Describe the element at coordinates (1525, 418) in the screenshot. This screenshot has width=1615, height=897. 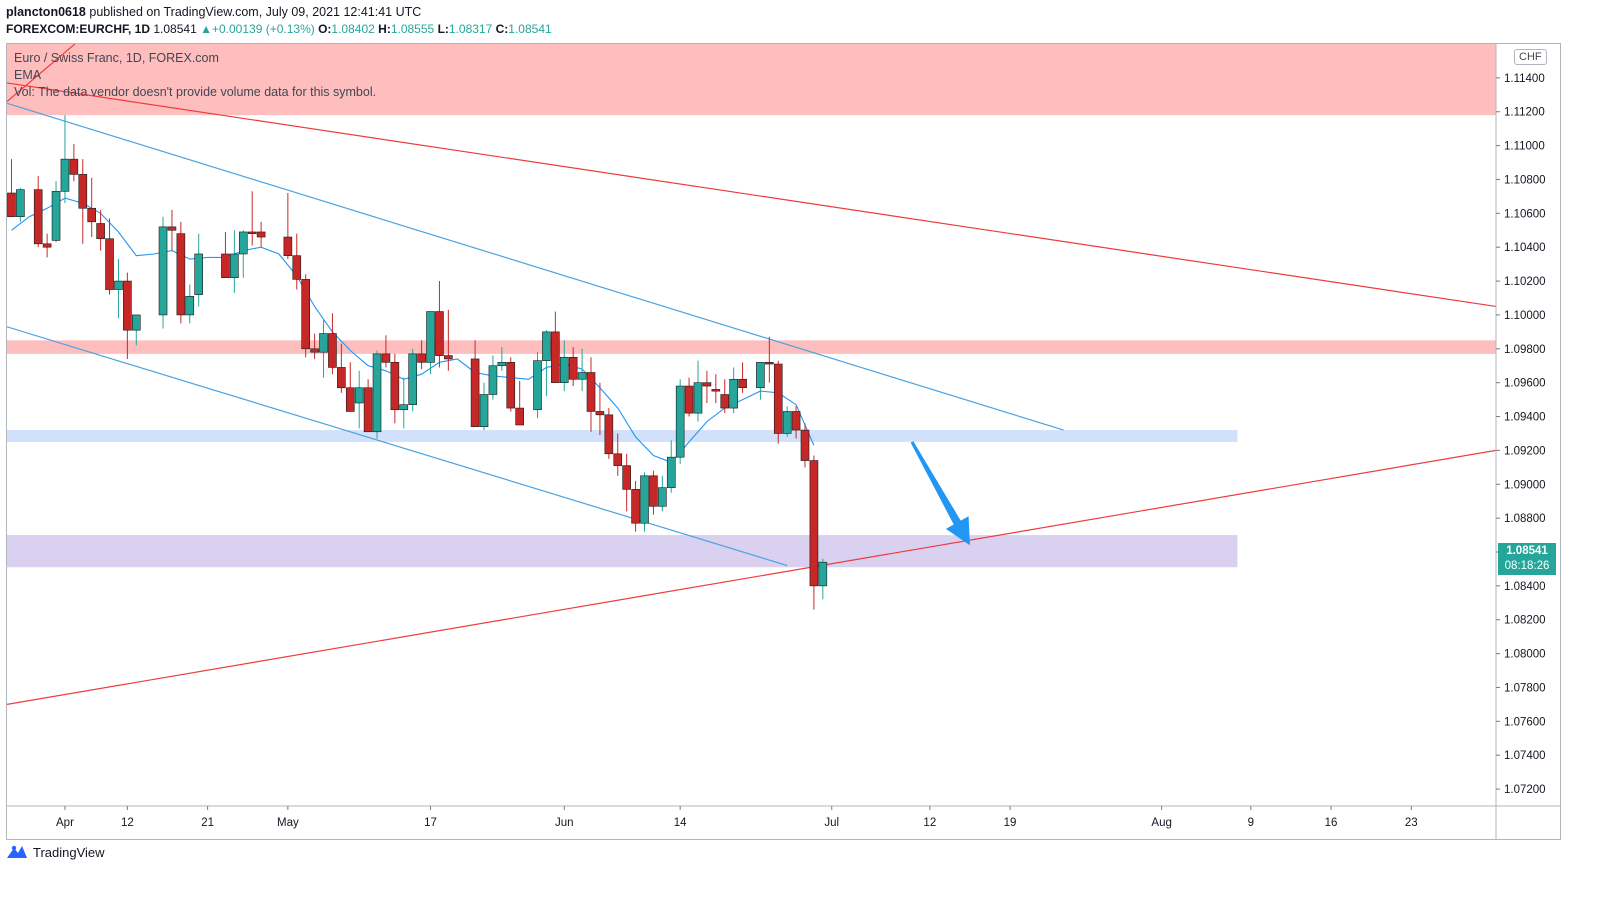
I see `price-tick-label: 1.09400` at that location.